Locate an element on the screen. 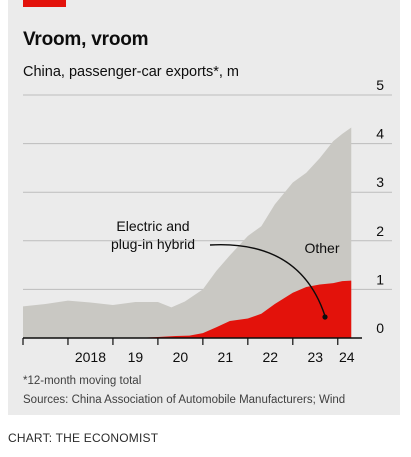 The height and width of the screenshot is (457, 411). x-axis-ticks: 2018 19 20 21 22 23 24 is located at coordinates (215, 357).